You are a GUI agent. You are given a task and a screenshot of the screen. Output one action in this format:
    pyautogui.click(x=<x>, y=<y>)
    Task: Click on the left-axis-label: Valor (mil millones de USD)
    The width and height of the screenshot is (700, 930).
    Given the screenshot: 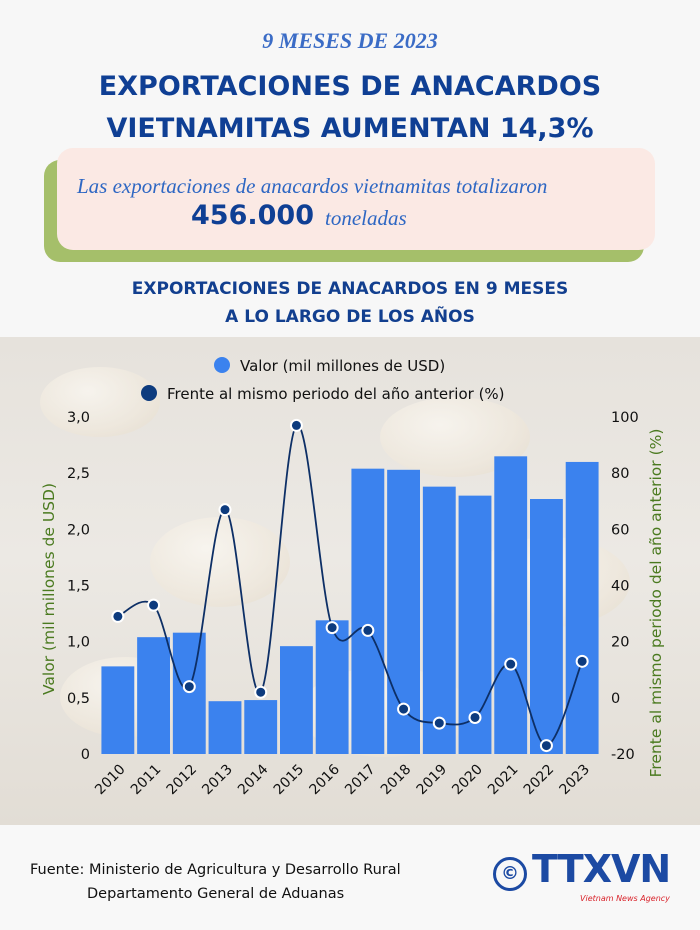 What is the action you would take?
    pyautogui.click(x=49, y=589)
    